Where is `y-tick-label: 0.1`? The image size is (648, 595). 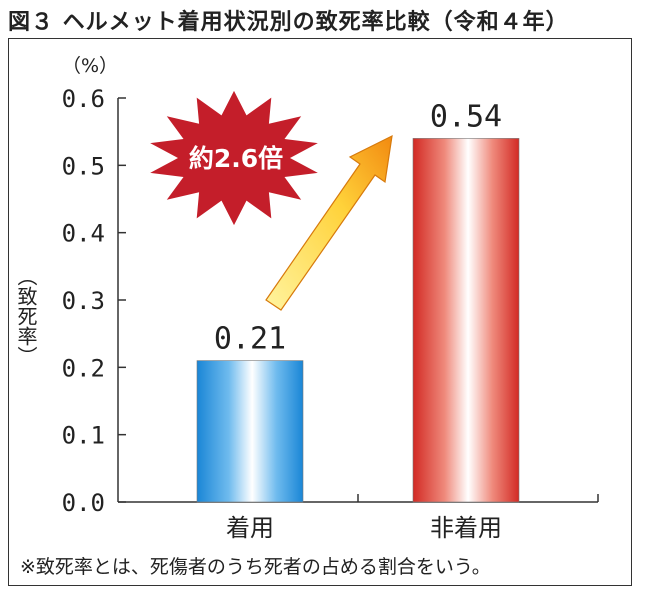 y-tick-label: 0.1 is located at coordinates (83, 436).